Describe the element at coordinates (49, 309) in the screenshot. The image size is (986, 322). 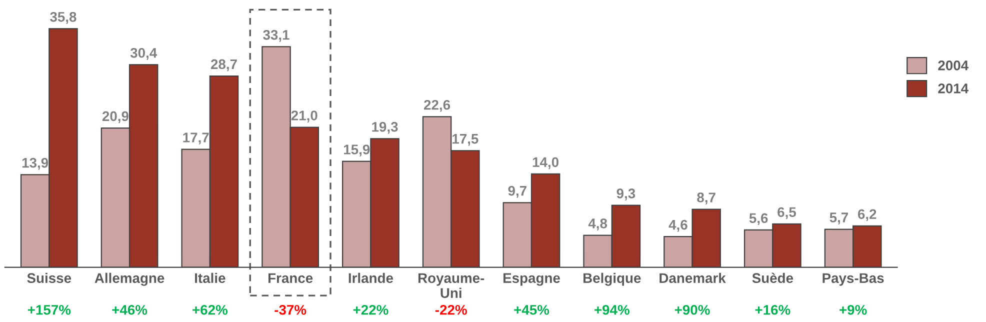
I see `text: +157%` at that location.